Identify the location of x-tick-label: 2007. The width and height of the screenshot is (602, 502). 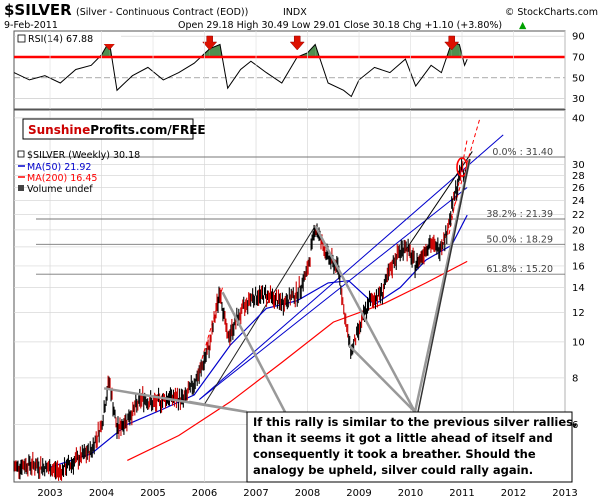
(255, 493).